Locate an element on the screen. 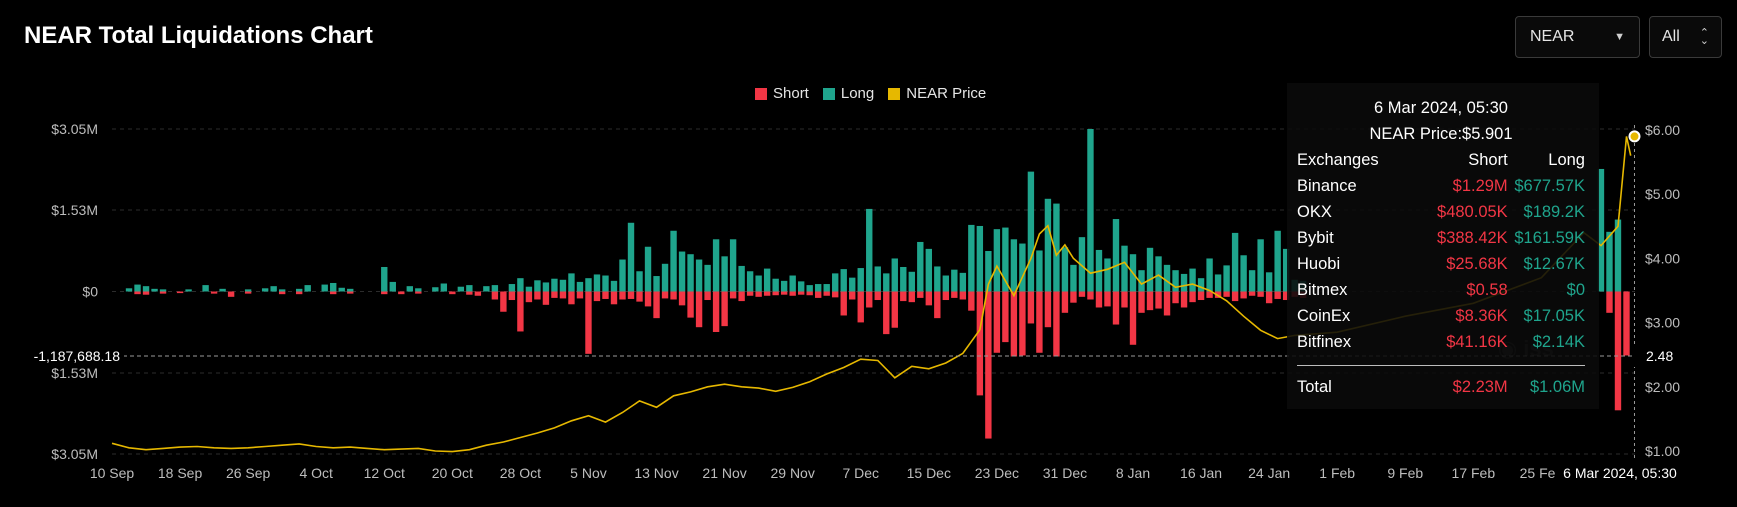 The width and height of the screenshot is (1737, 507). crosshair-price-label: 2.48 is located at coordinates (1659, 356).